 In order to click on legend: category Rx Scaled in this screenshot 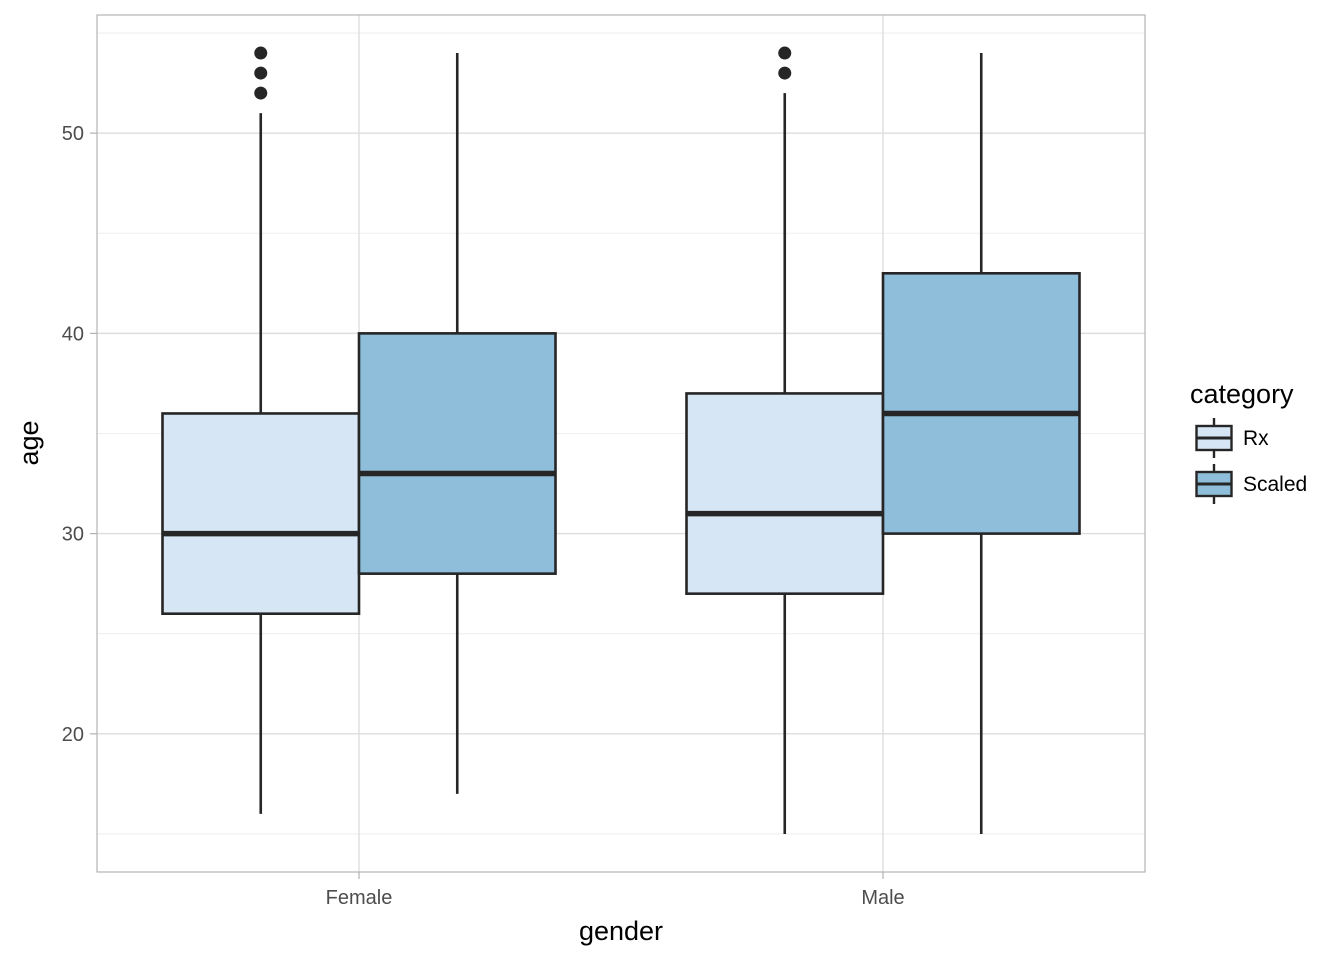, I will do `click(1248, 441)`.